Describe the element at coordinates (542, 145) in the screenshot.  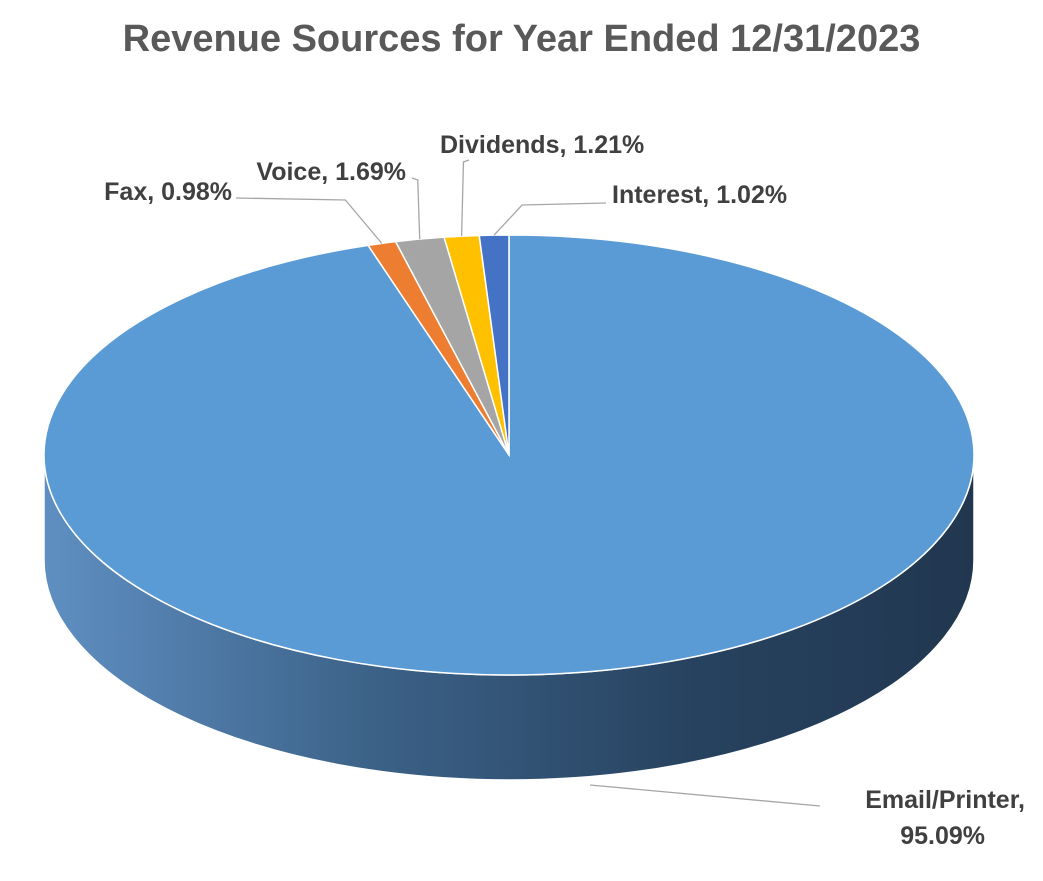
I see `slice-label-4: Dividends, 1.21%` at that location.